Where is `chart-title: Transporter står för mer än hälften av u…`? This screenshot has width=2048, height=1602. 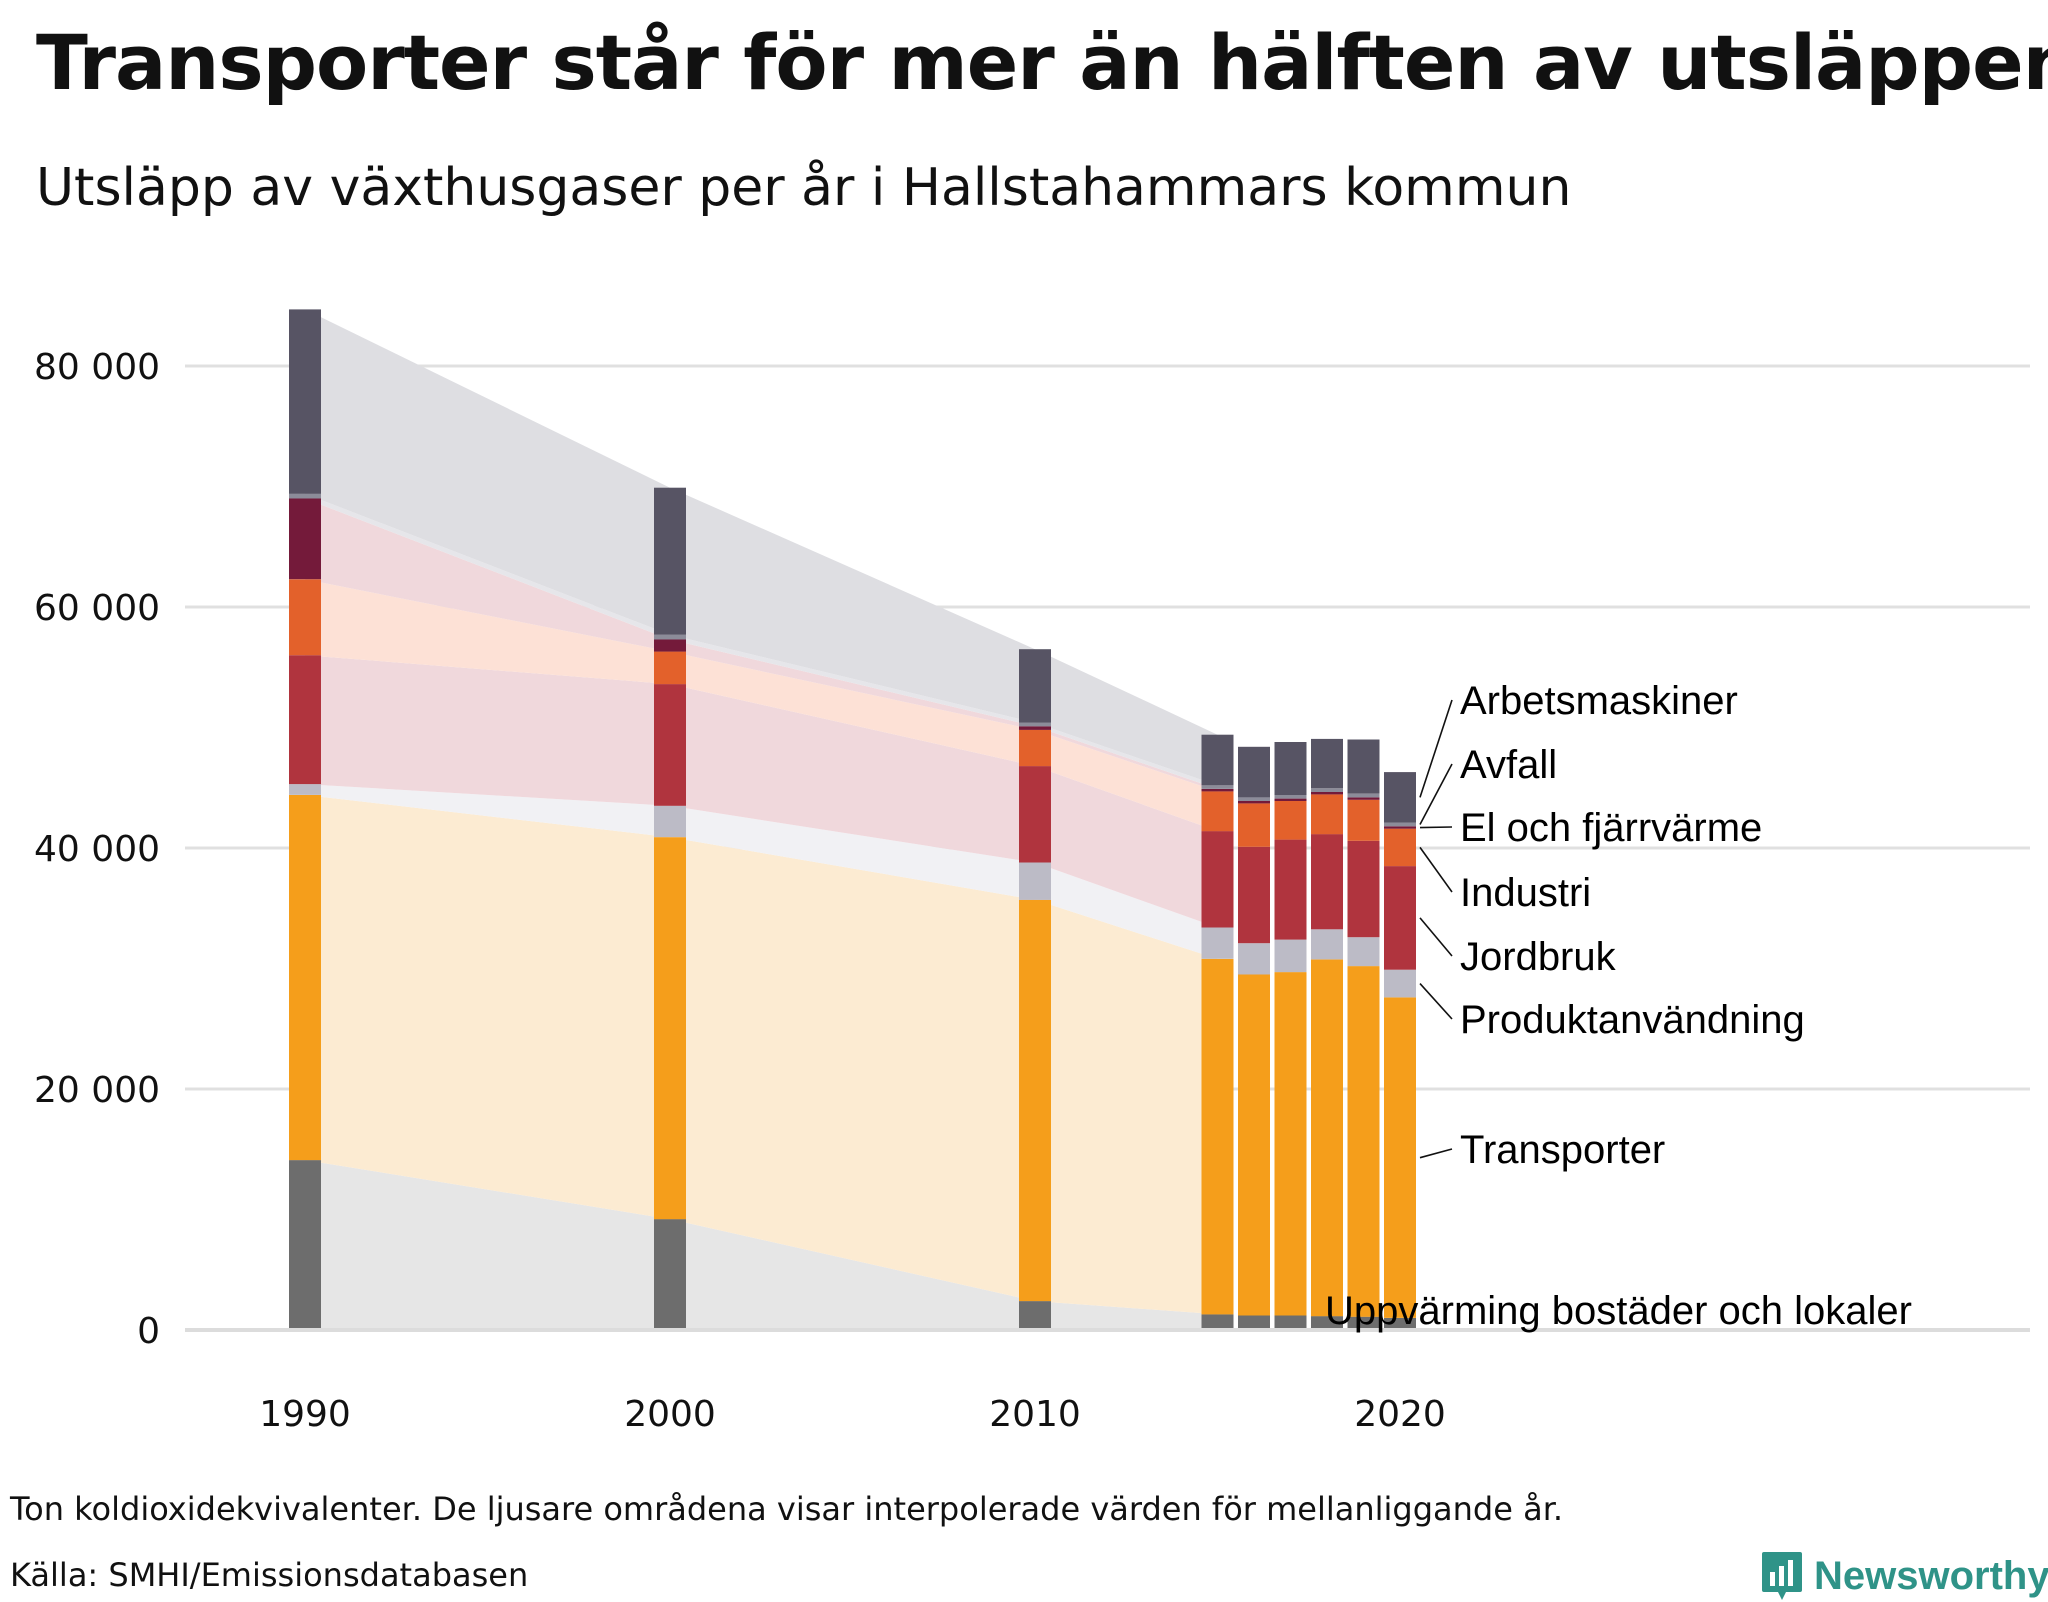
chart-title: Transporter står för mer än hälften av u… is located at coordinates (1042, 62).